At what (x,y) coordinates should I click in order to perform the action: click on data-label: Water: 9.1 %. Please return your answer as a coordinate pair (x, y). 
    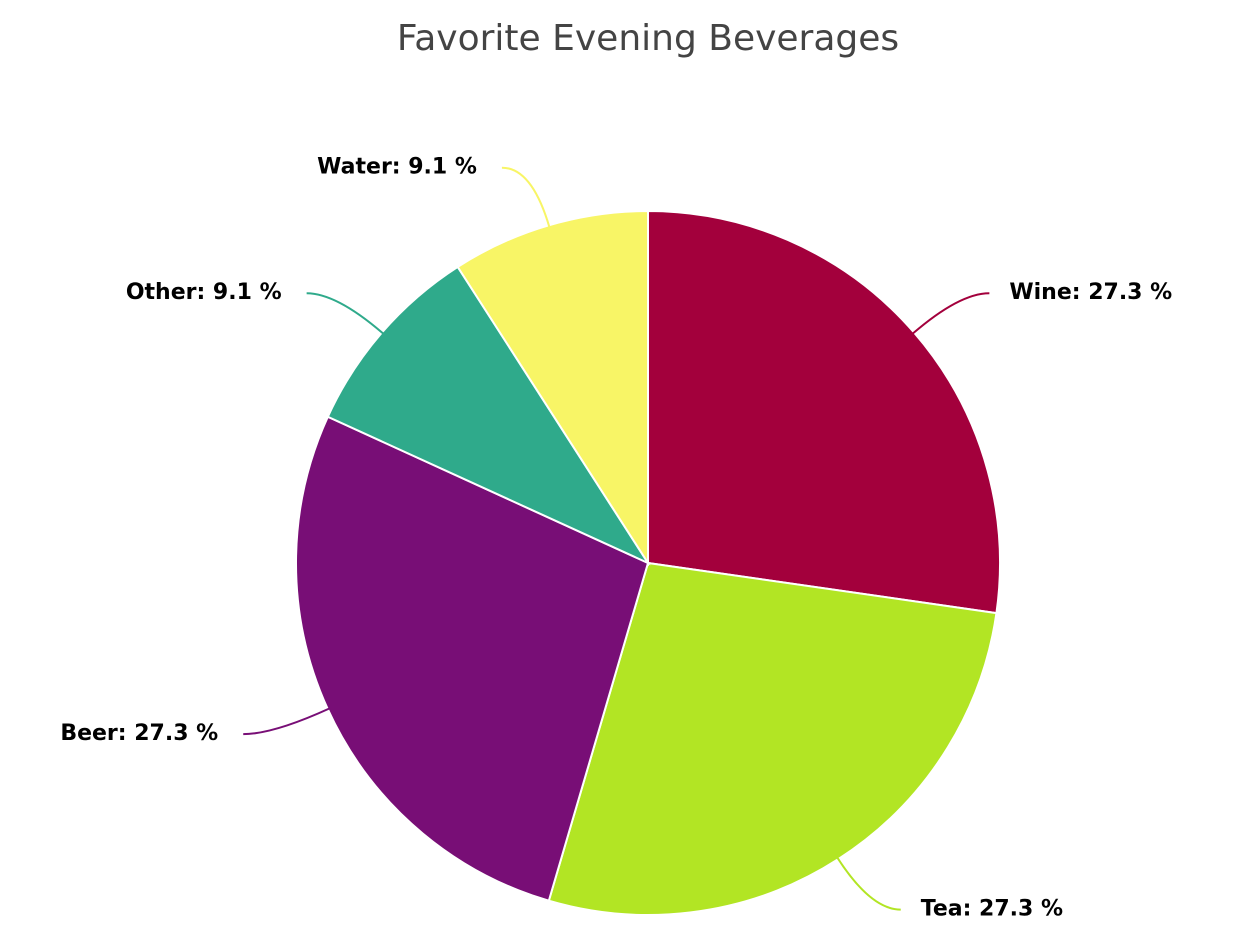
    Looking at the image, I should click on (397, 167).